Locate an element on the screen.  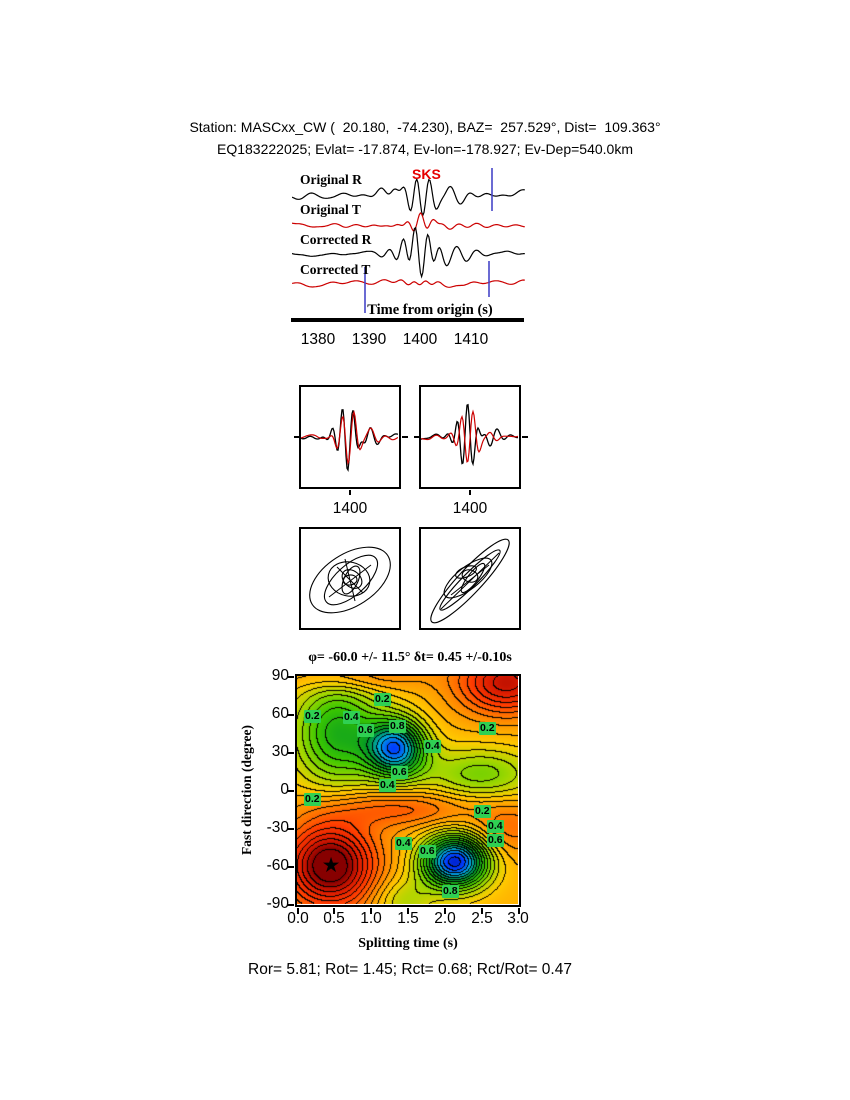
window-waveform-right is located at coordinates (469, 435).